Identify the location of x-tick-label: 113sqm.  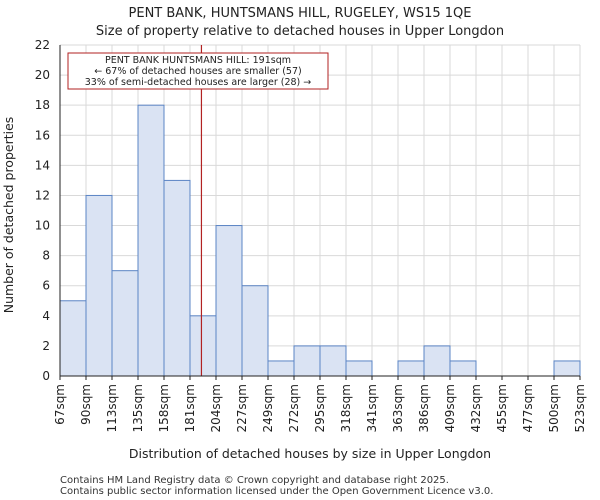
(112, 408).